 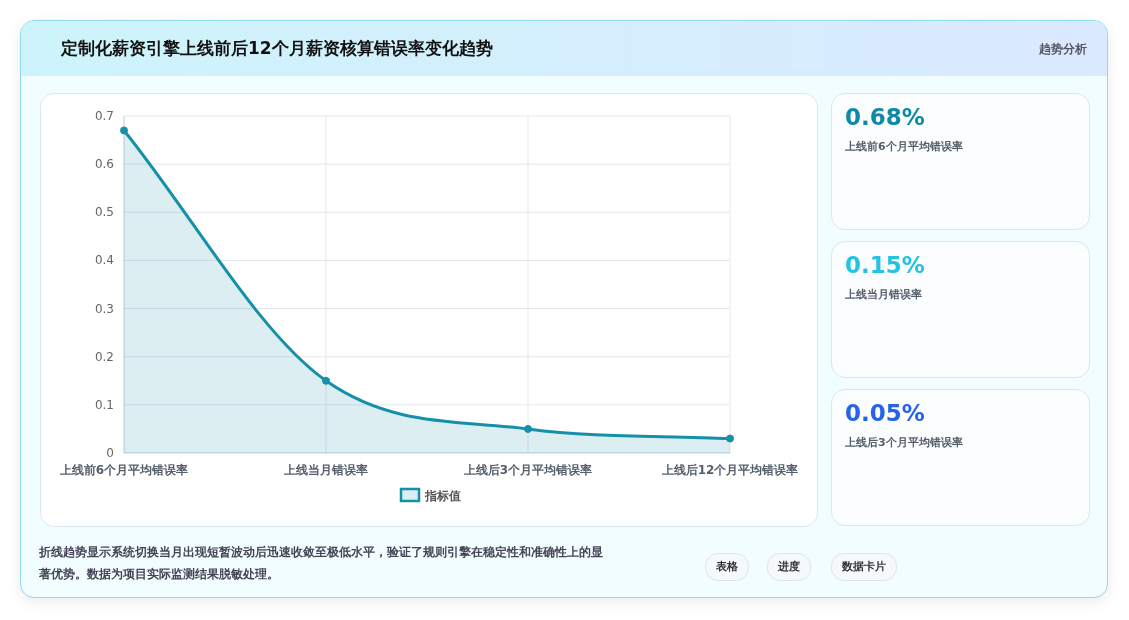 I want to click on x-tick-label: 上线后12个月平均错误率, so click(x=729, y=470).